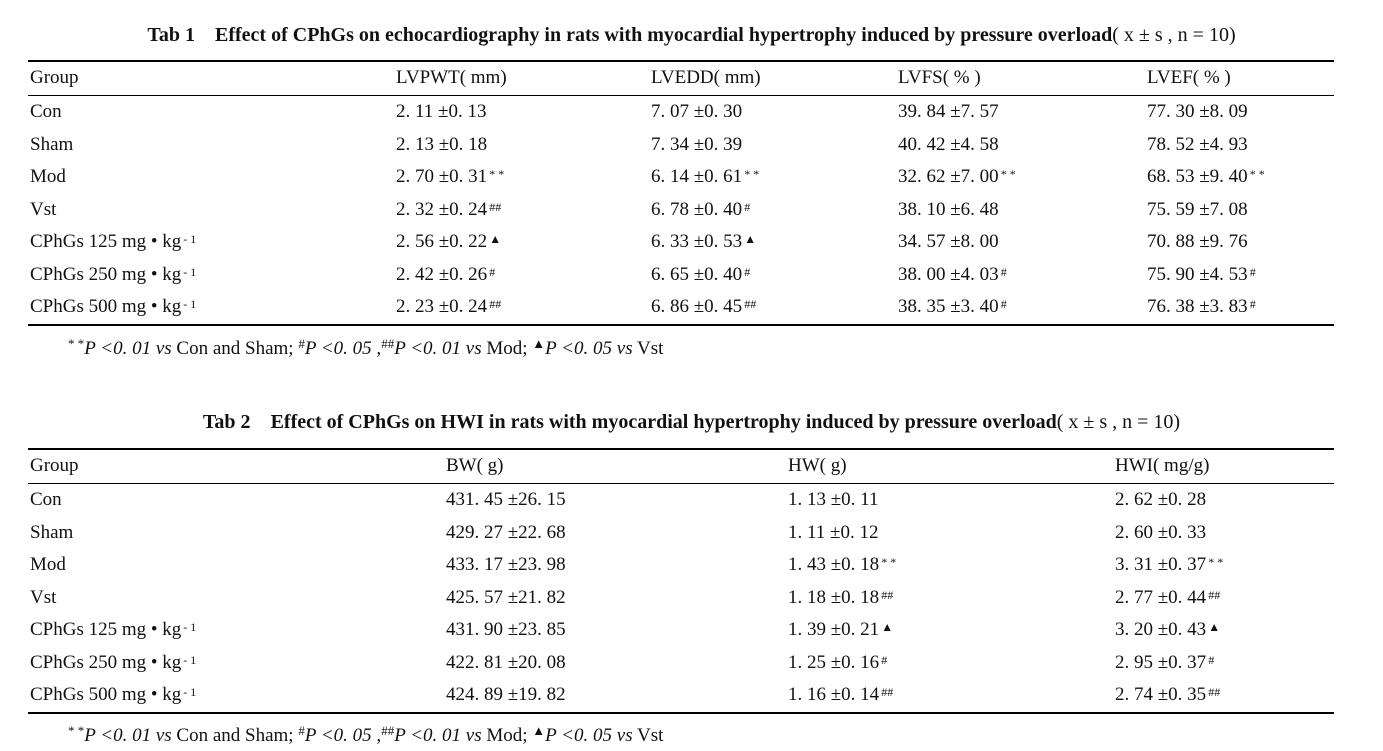  Describe the element at coordinates (448, 210) in the screenshot. I see `value-cell: 2. 32 ±0. 24 ##` at that location.